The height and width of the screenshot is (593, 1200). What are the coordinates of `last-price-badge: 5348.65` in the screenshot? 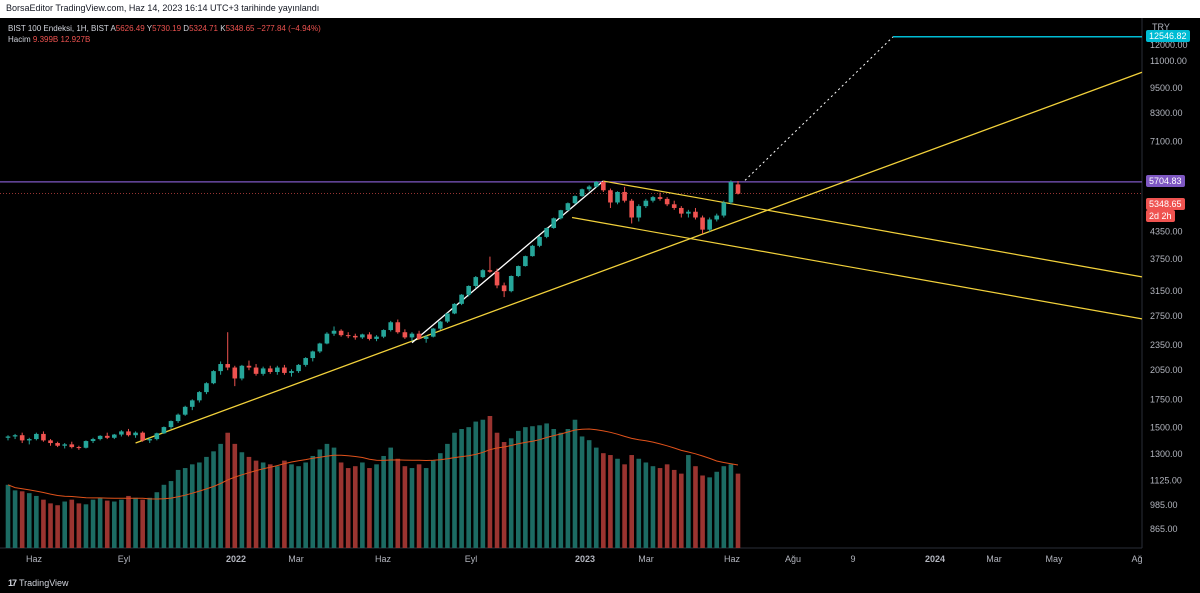 It's located at (1165, 204).